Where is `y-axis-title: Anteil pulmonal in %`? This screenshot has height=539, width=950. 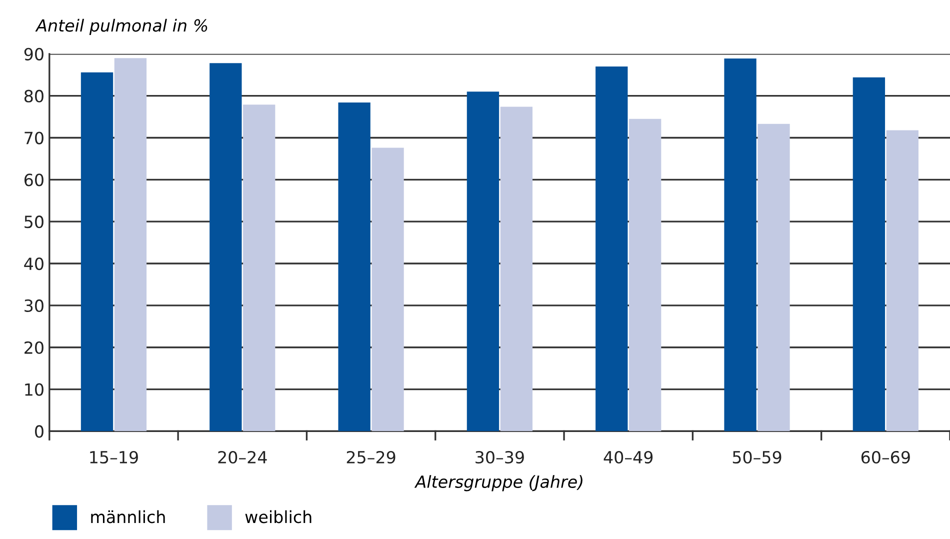 y-axis-title: Anteil pulmonal in % is located at coordinates (121, 26).